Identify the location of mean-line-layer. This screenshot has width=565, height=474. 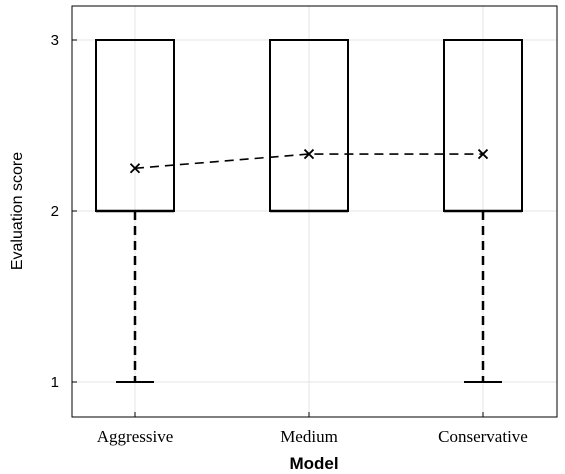
(309, 161).